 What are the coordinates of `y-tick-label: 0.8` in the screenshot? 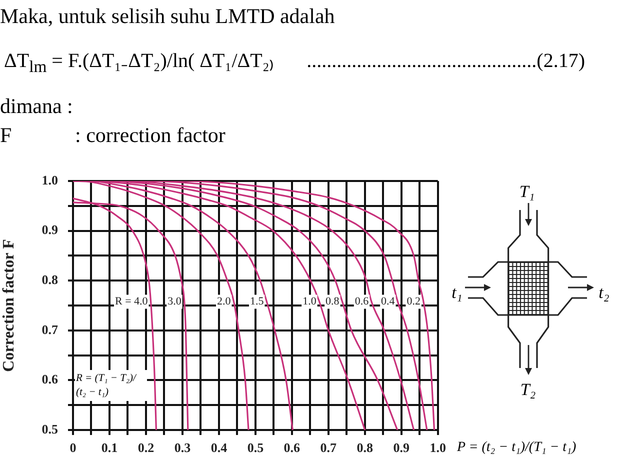 It's located at (50, 279).